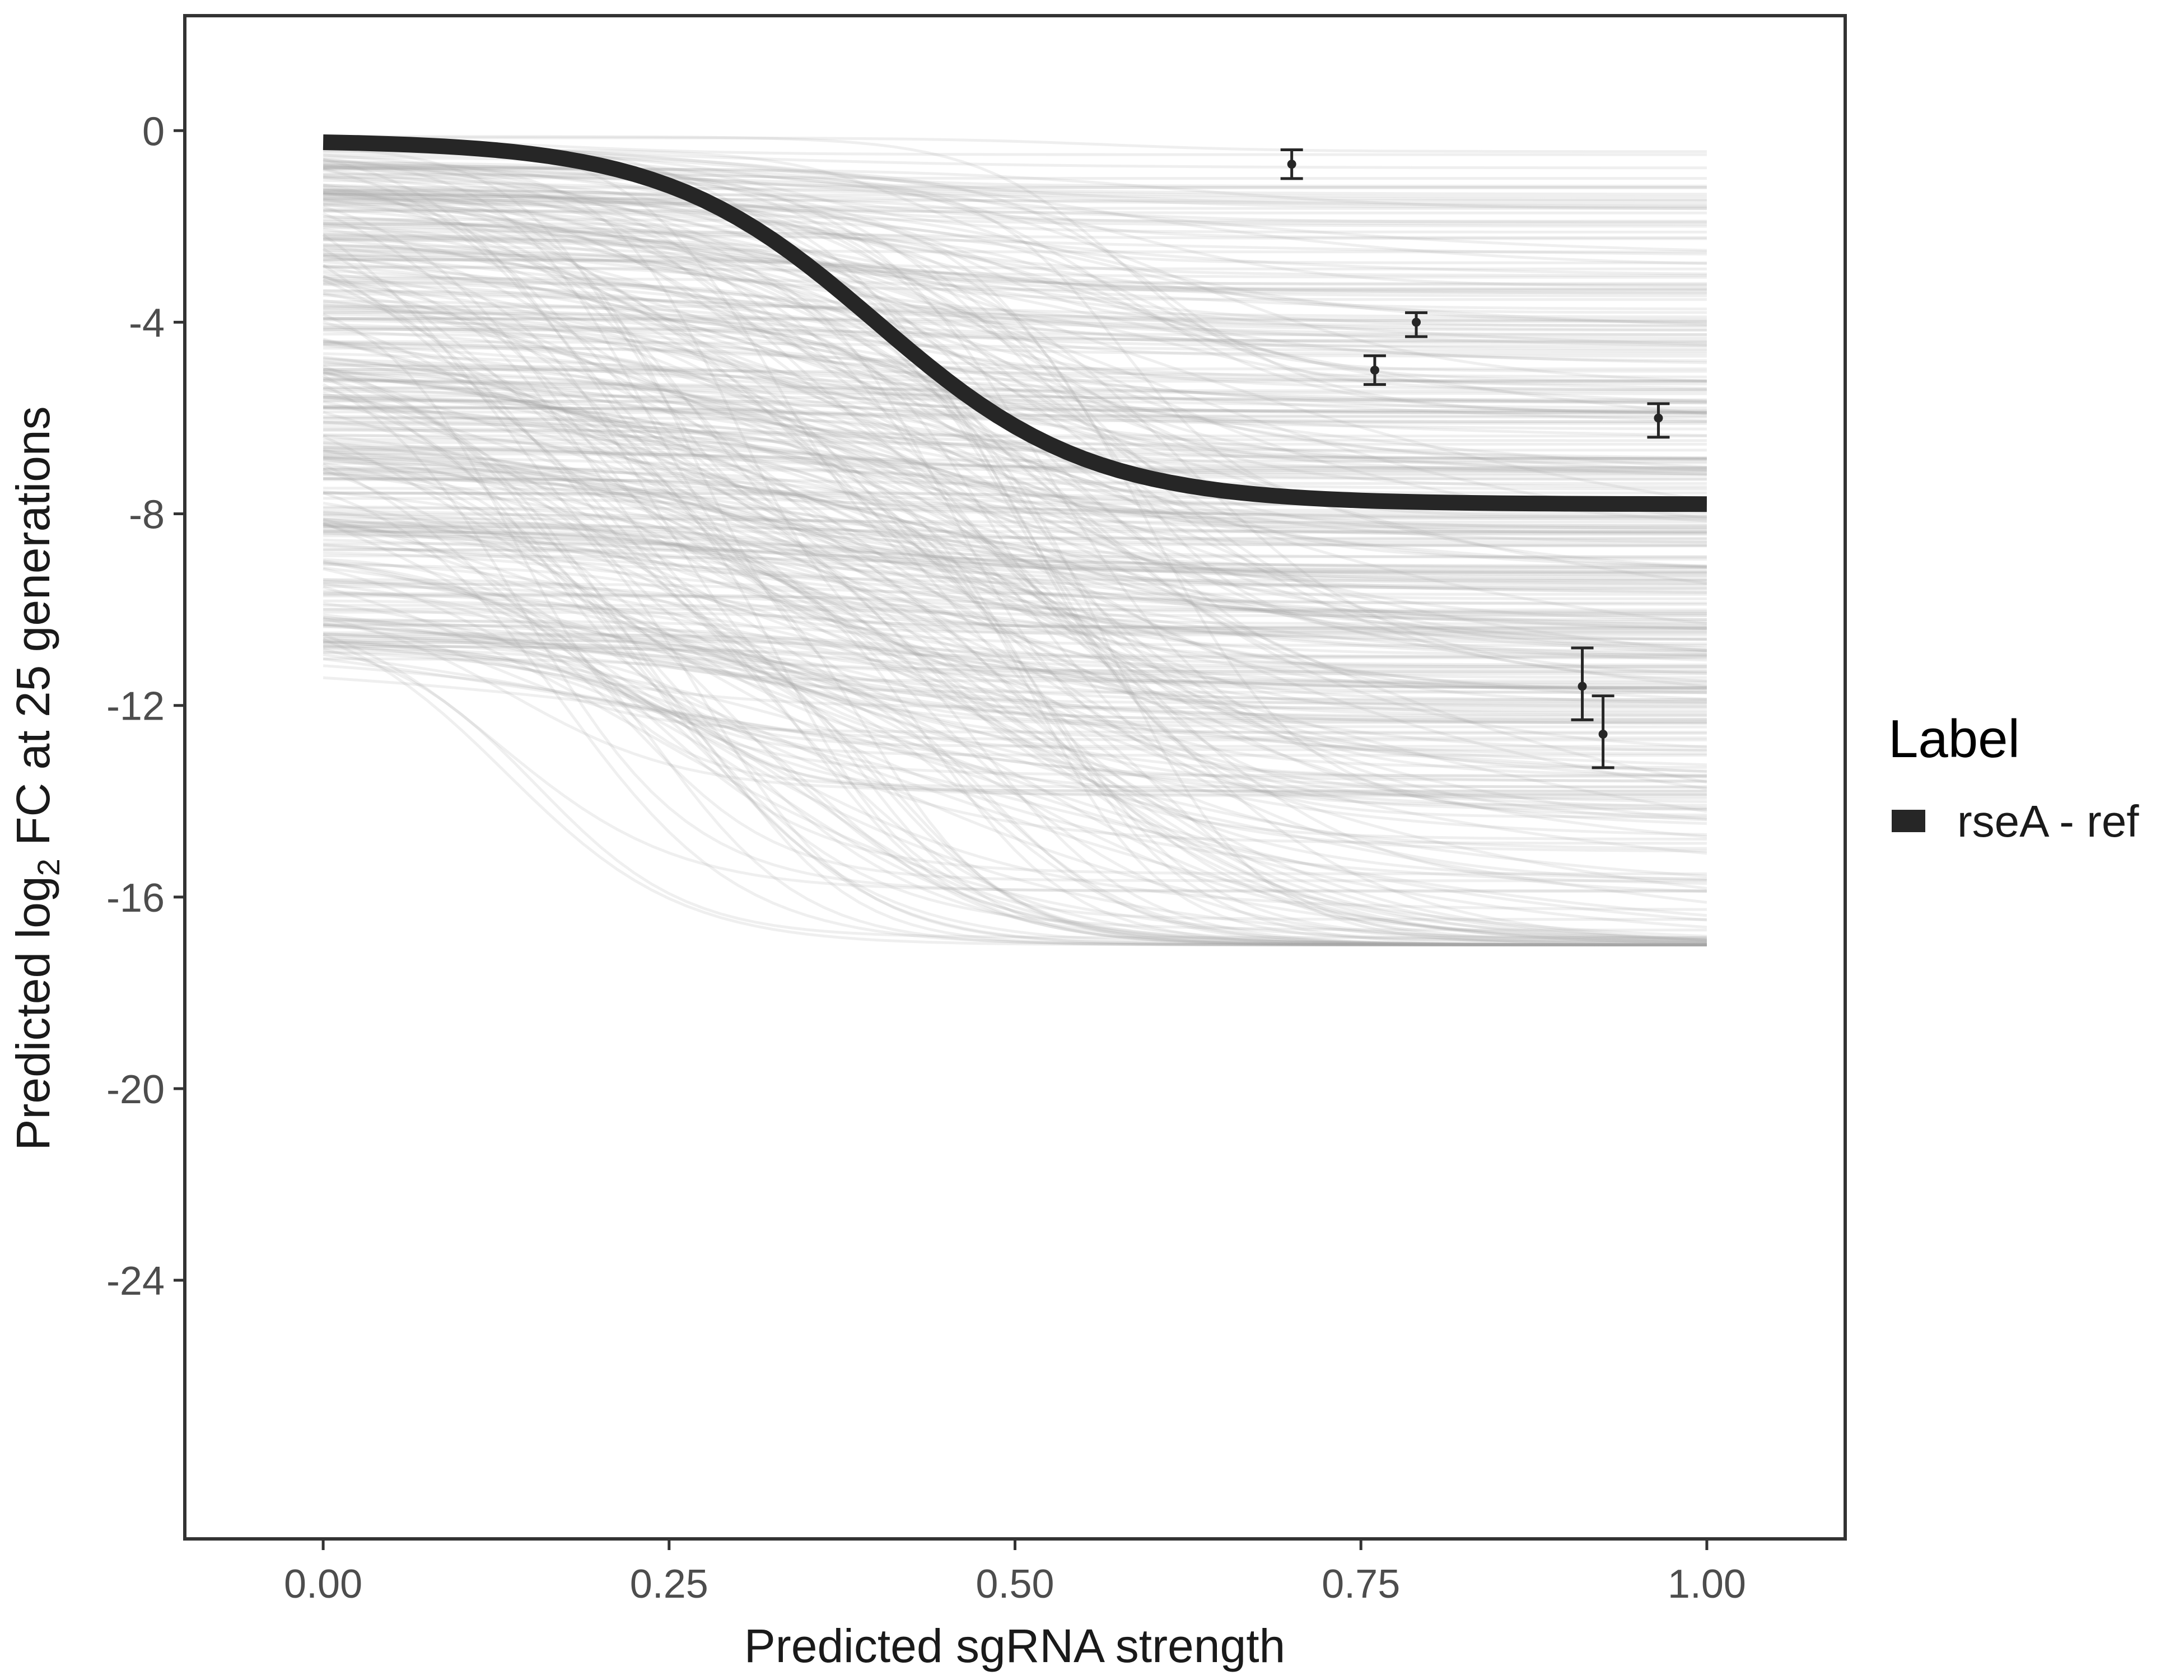 This screenshot has width=2184, height=1680. What do you see at coordinates (1015, 1646) in the screenshot?
I see `x-axis-title: Predicted sgRNA strength` at bounding box center [1015, 1646].